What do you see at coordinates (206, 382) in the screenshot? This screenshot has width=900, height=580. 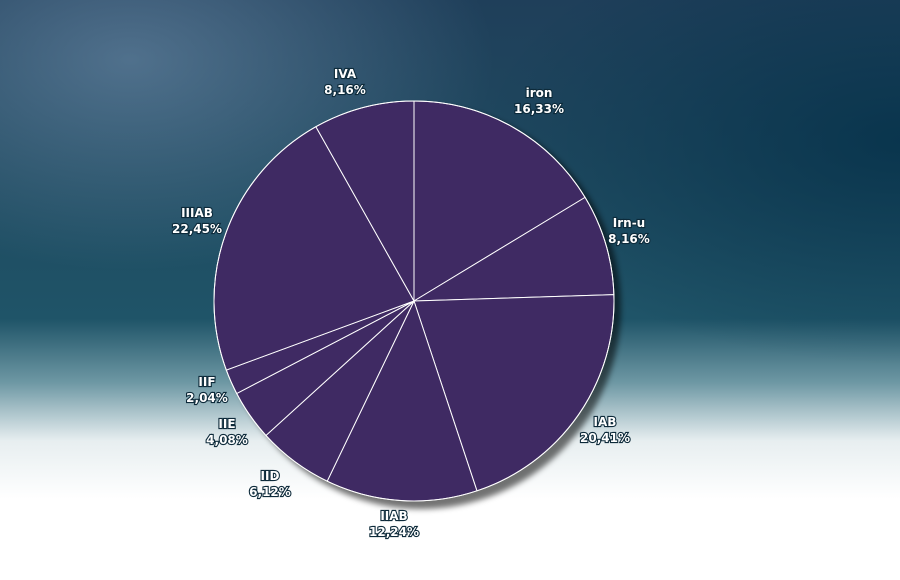 I see `slice-label-name: IIF` at bounding box center [206, 382].